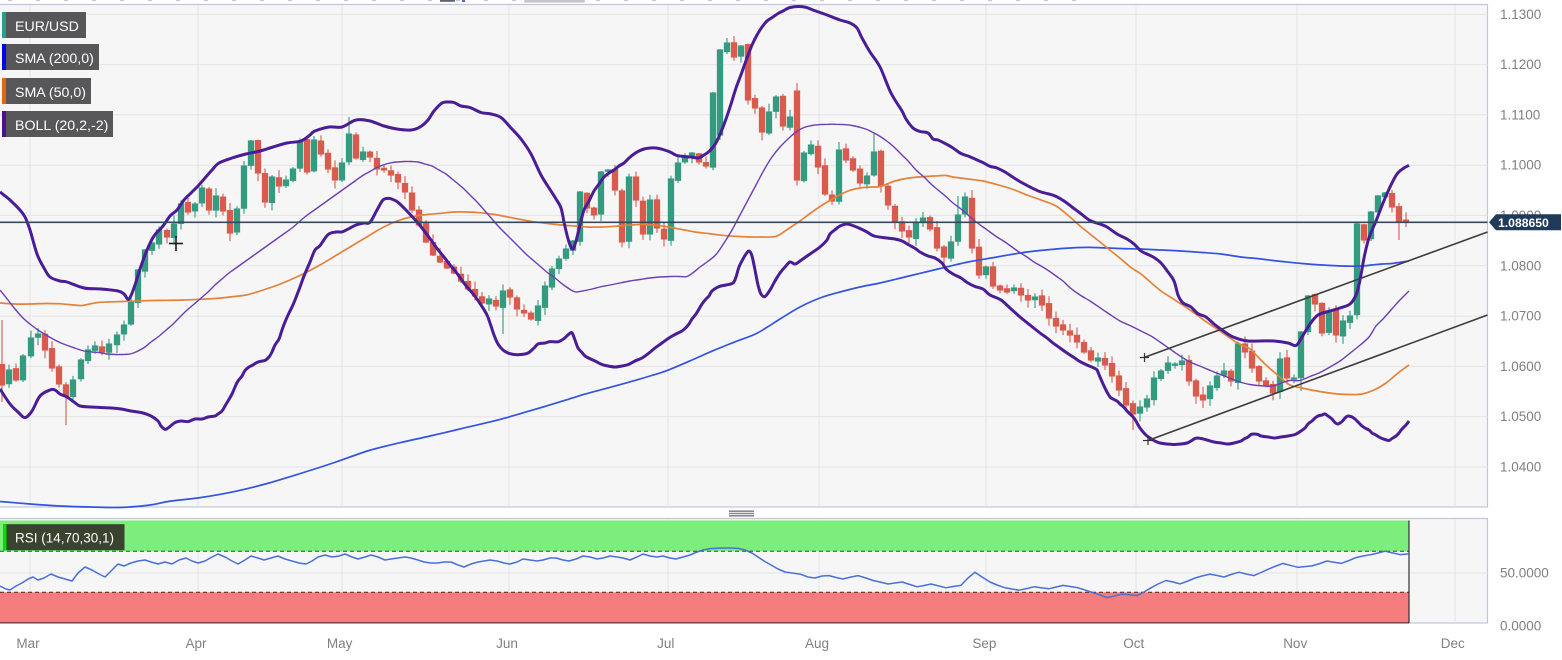  What do you see at coordinates (1524, 573) in the screenshot?
I see `svg-text: 50.0000` at bounding box center [1524, 573].